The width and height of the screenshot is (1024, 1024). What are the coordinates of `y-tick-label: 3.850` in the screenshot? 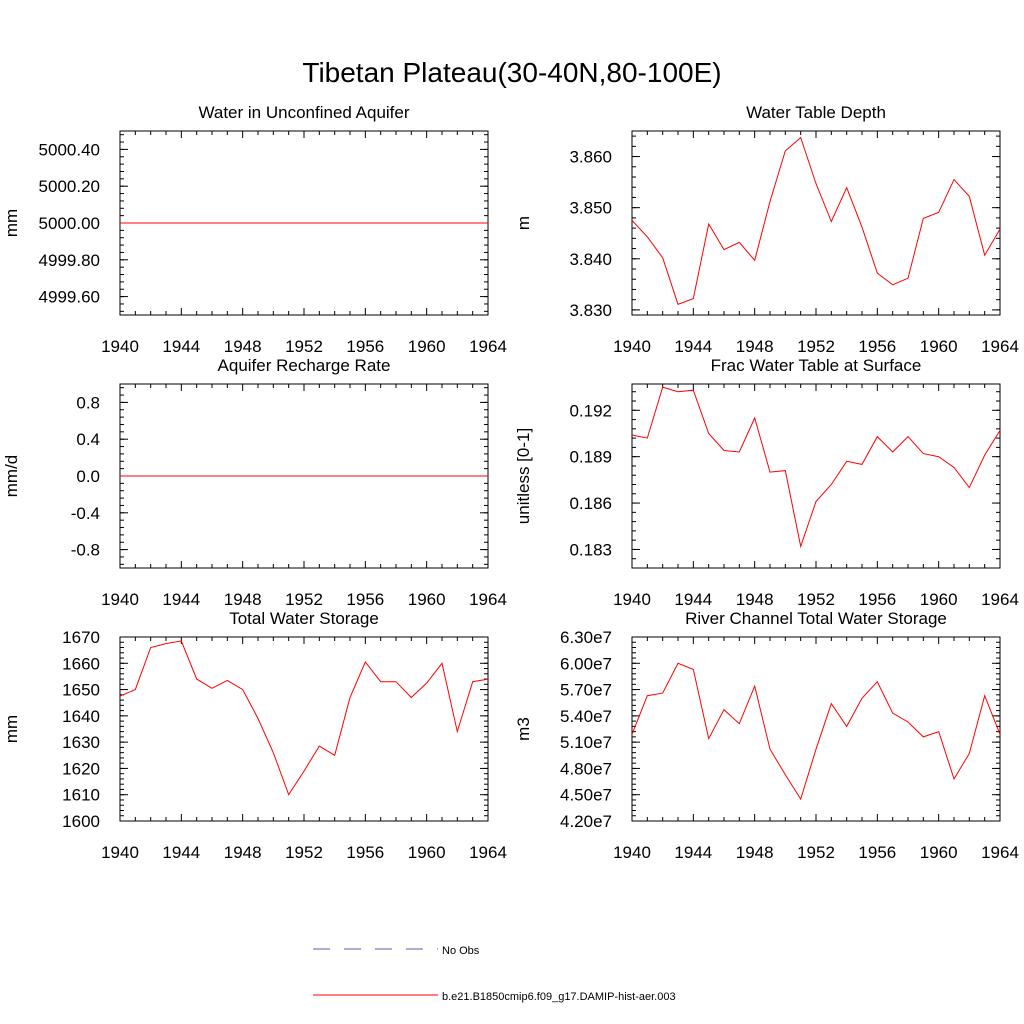 It's located at (590, 208).